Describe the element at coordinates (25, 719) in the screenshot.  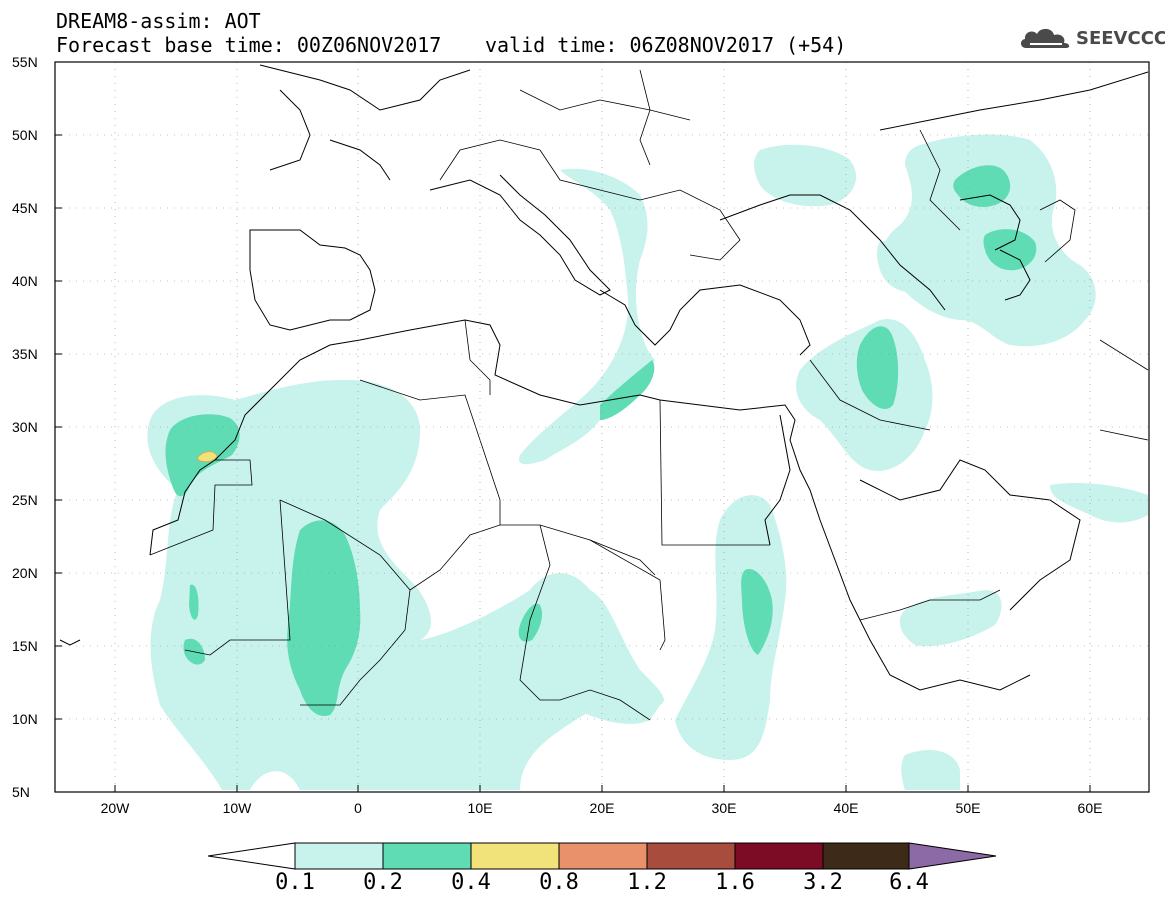
I see `lat-label: 10N` at that location.